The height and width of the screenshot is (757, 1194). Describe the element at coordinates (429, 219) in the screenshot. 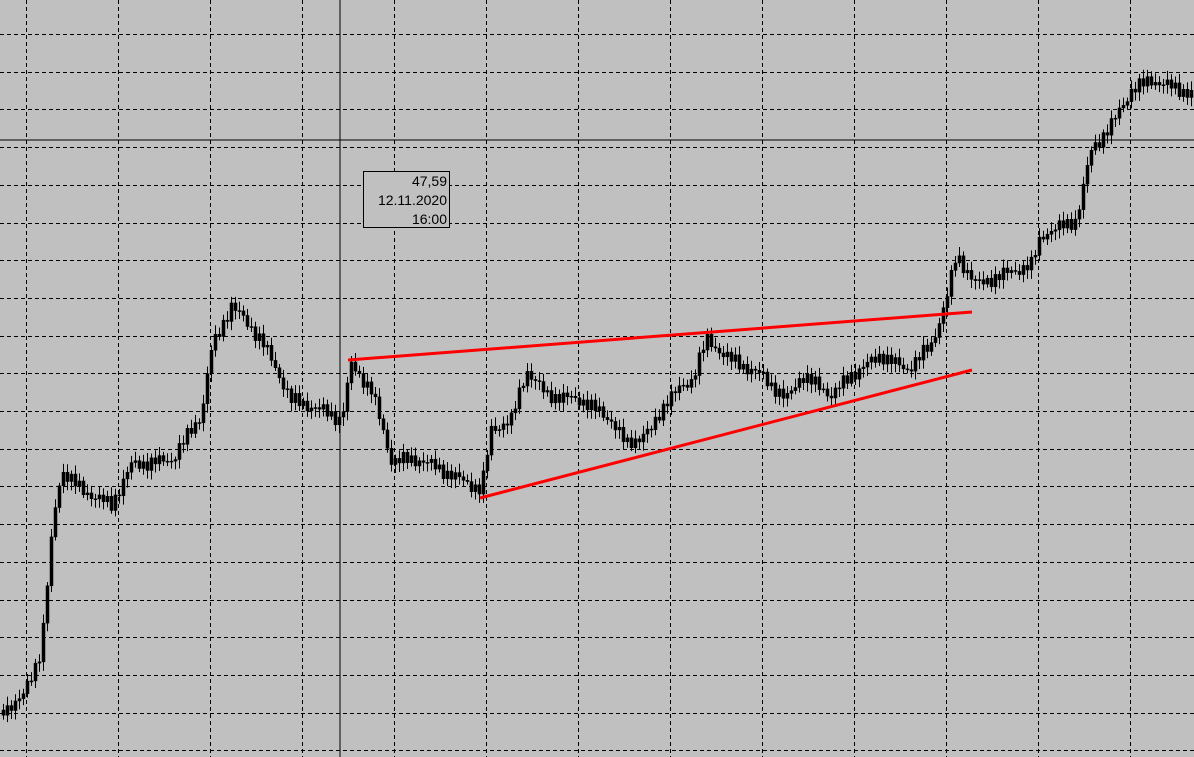

I see `tooltip-time: 16:00` at that location.